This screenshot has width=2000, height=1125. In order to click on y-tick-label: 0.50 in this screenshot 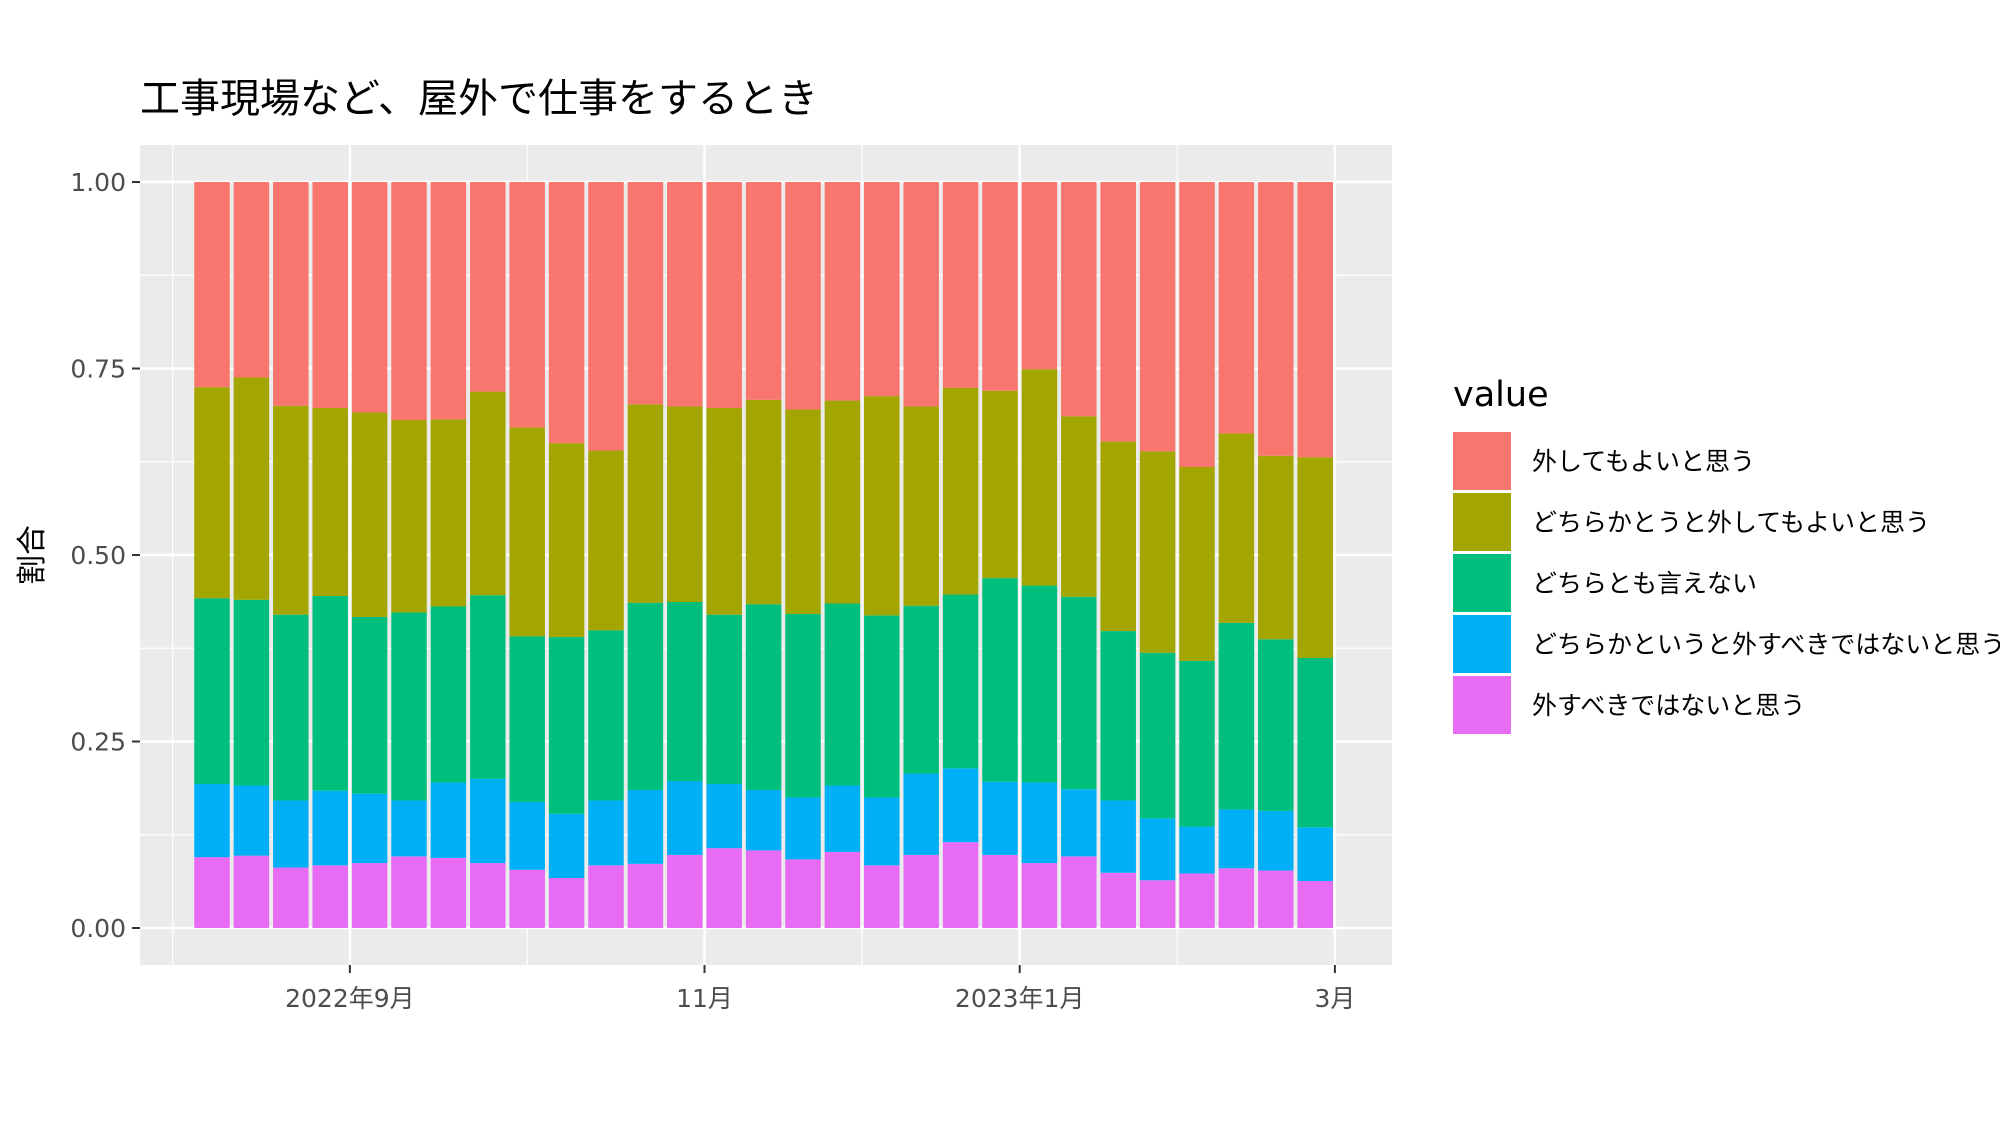, I will do `click(98, 555)`.